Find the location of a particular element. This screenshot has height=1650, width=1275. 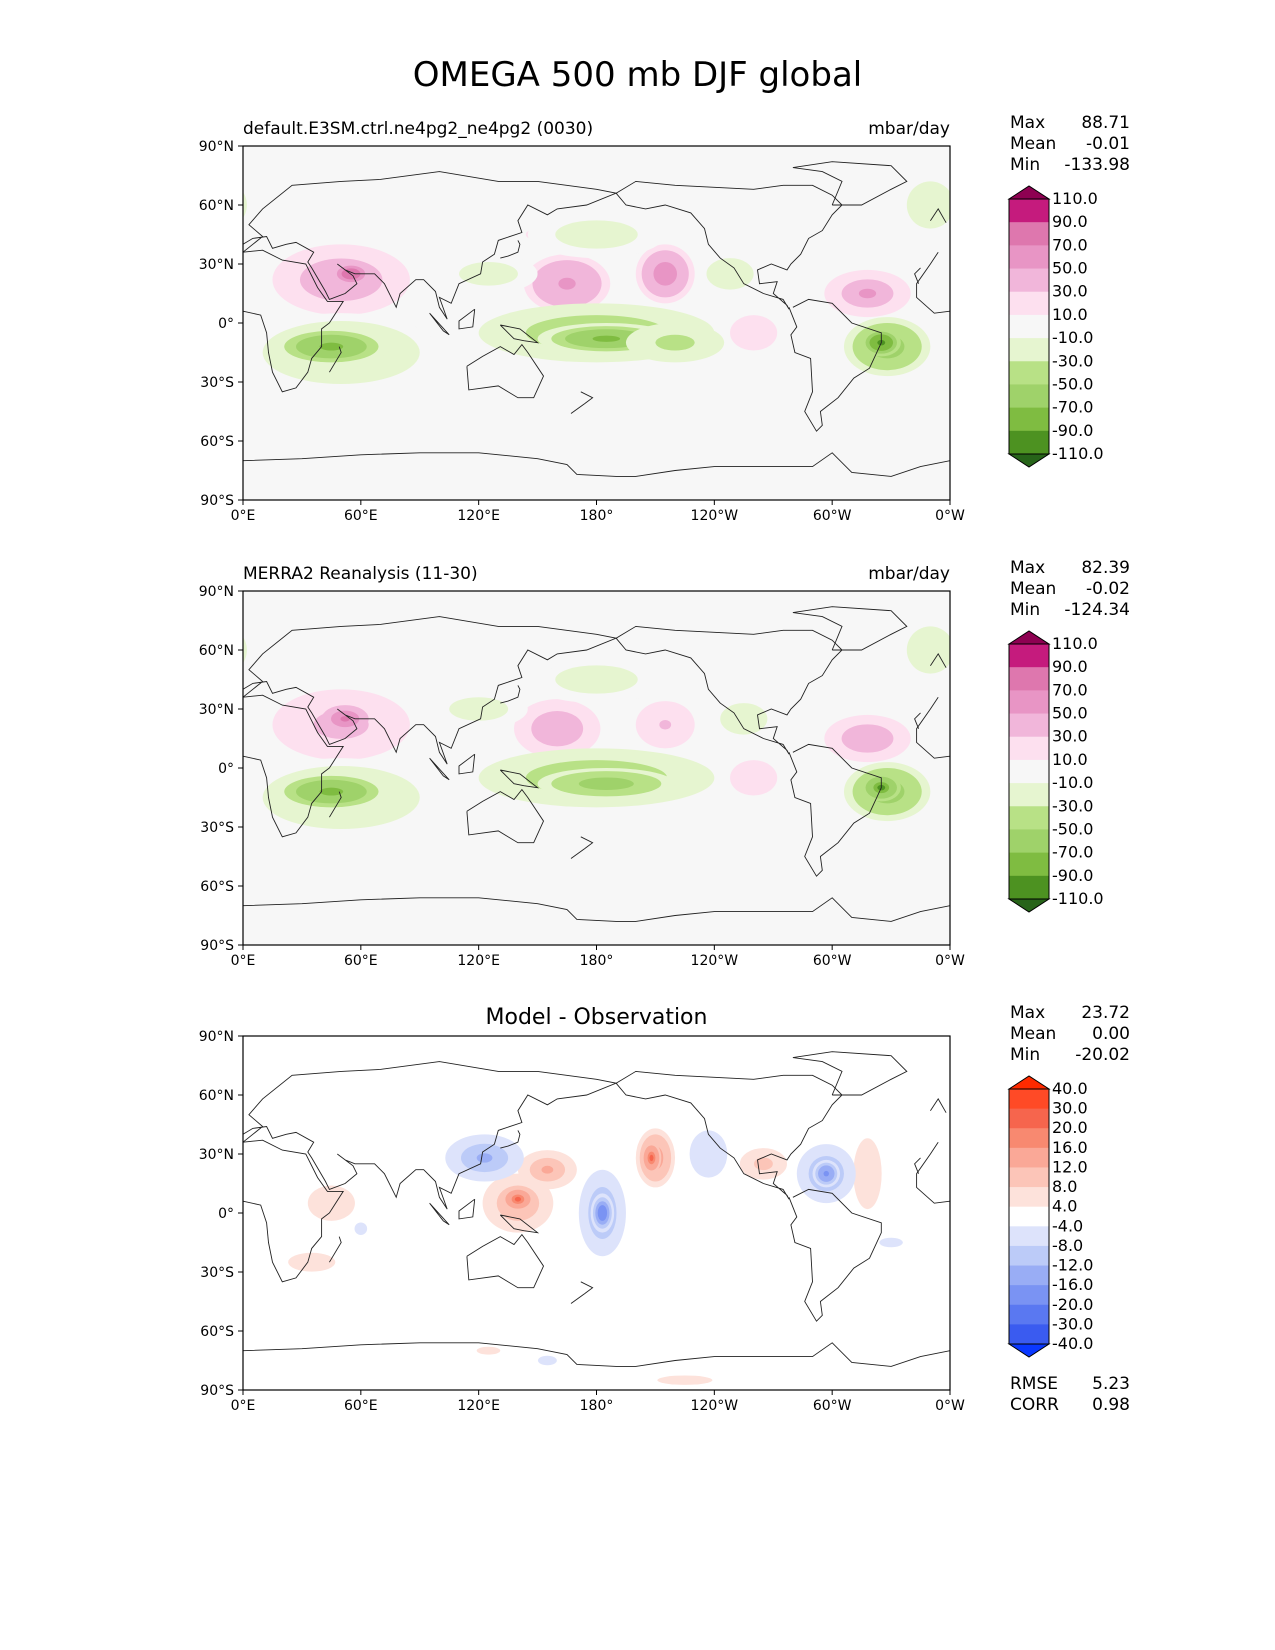

figure-title: OMEGA 500 mb DJF global is located at coordinates (637, 75).